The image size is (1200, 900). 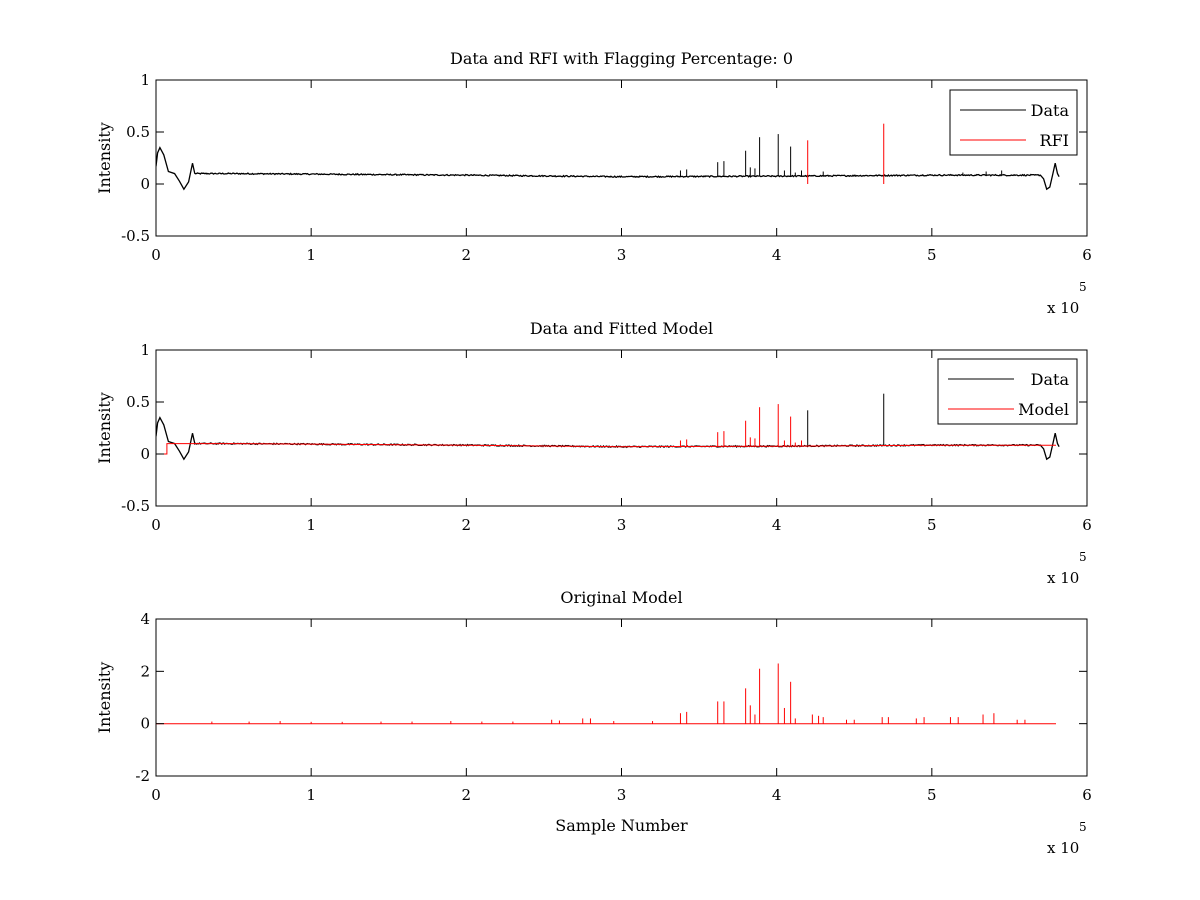 I want to click on y-tick-label: 2, so click(x=145, y=671).